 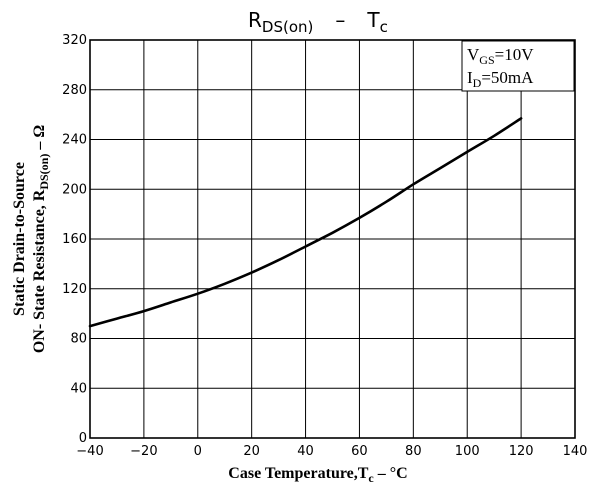 What do you see at coordinates (74, 40) in the screenshot?
I see `y-tick-label: 320` at bounding box center [74, 40].